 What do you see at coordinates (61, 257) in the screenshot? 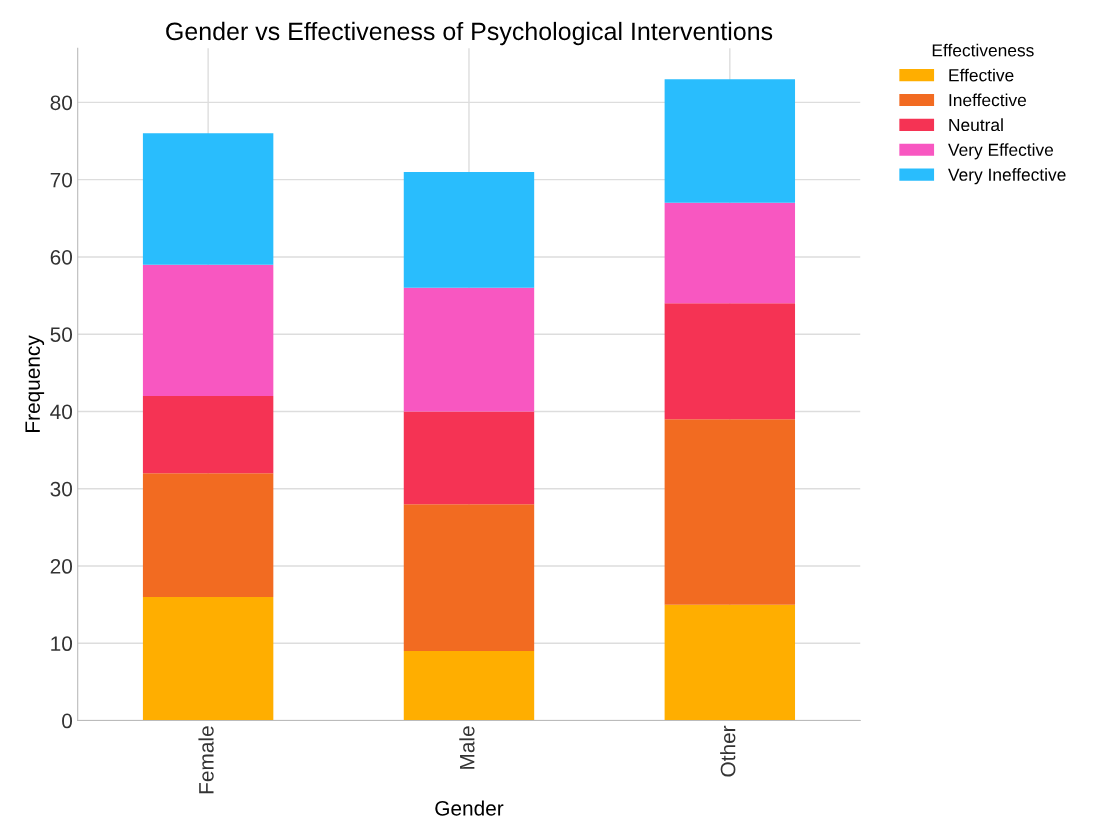
I see `y-tick-label: 60` at bounding box center [61, 257].